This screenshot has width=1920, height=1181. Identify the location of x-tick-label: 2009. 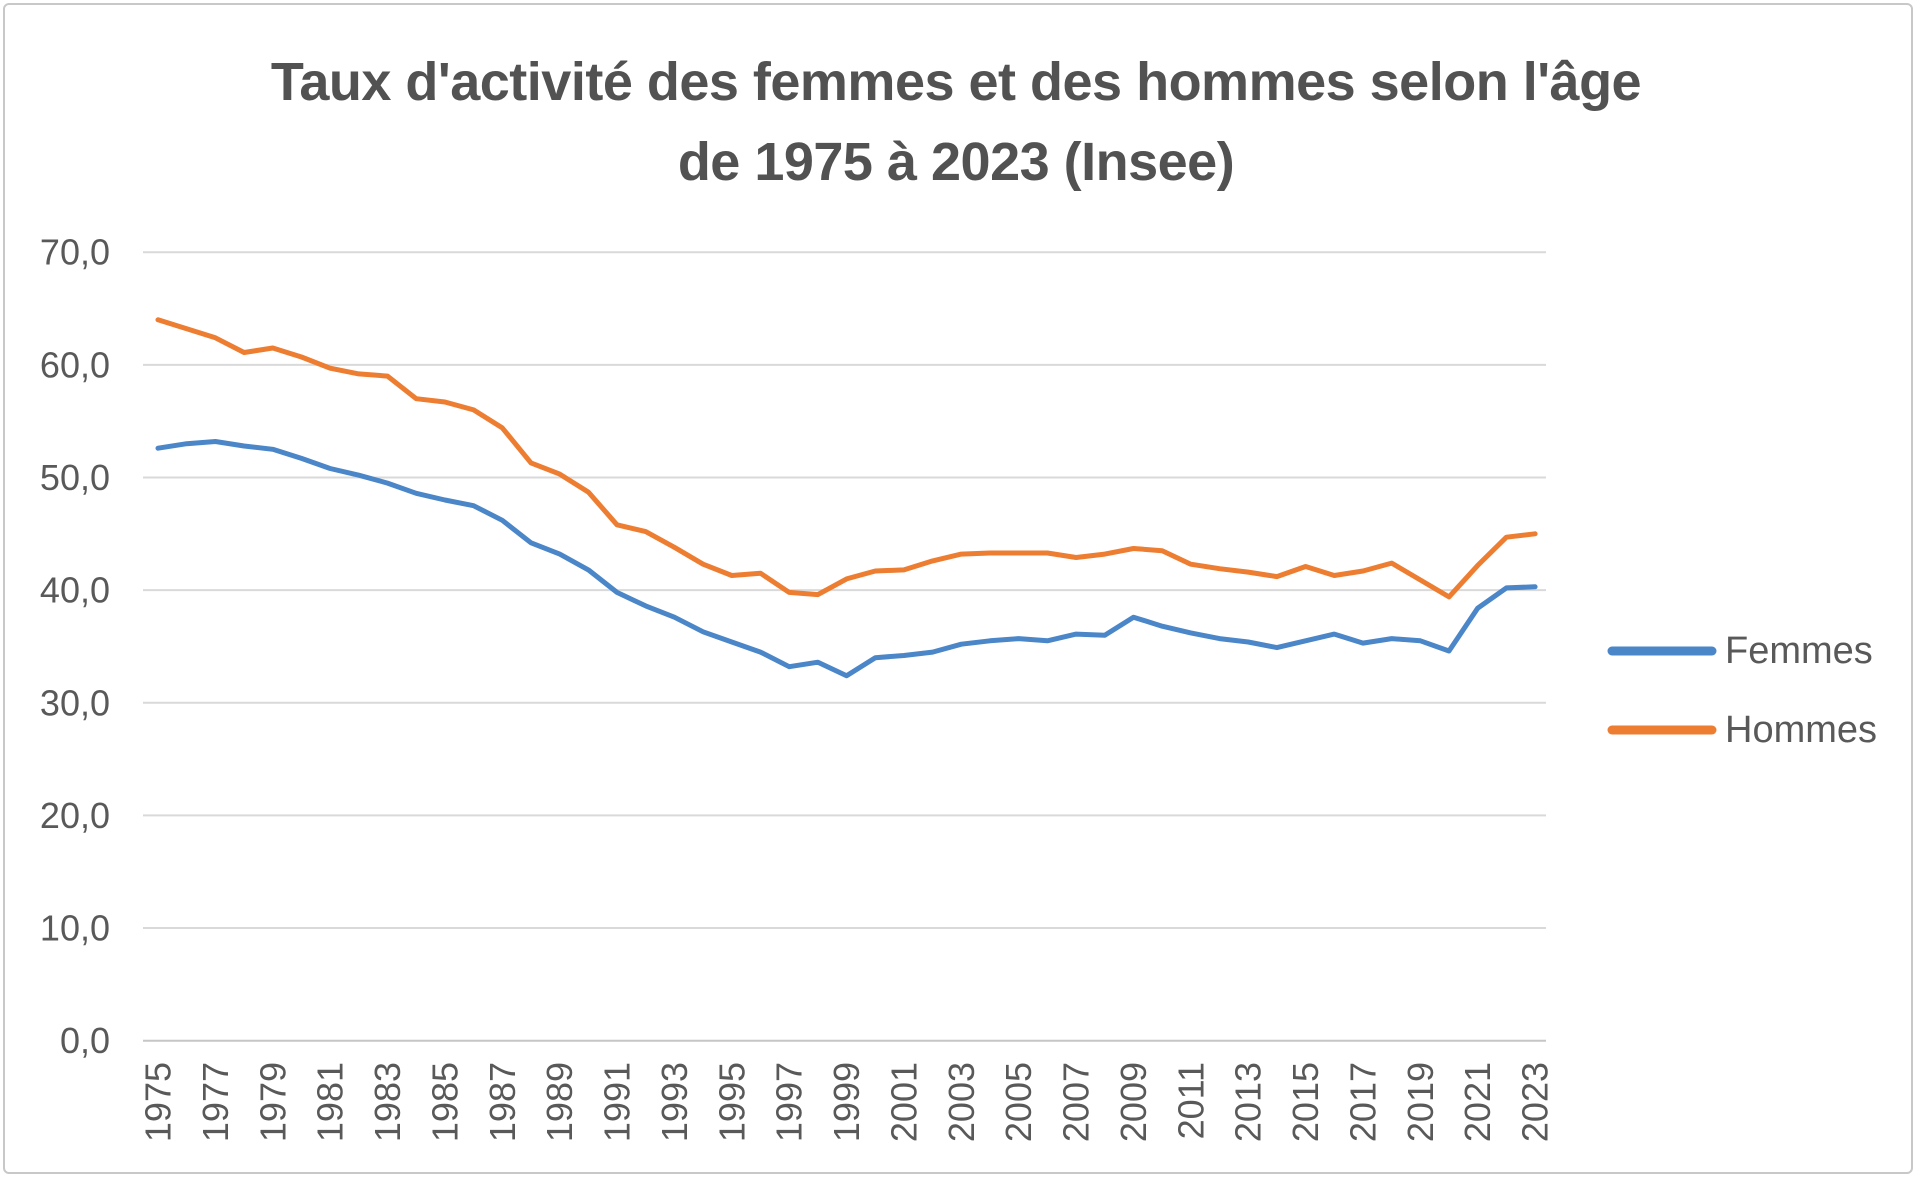
(1133, 1102).